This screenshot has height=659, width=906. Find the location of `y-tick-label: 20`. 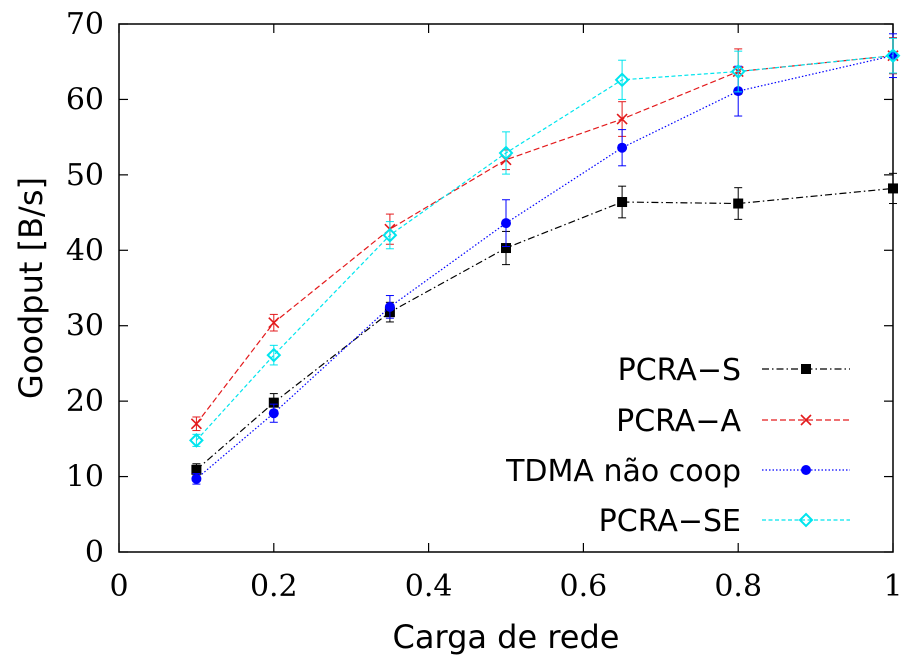

y-tick-label: 20 is located at coordinates (85, 401).